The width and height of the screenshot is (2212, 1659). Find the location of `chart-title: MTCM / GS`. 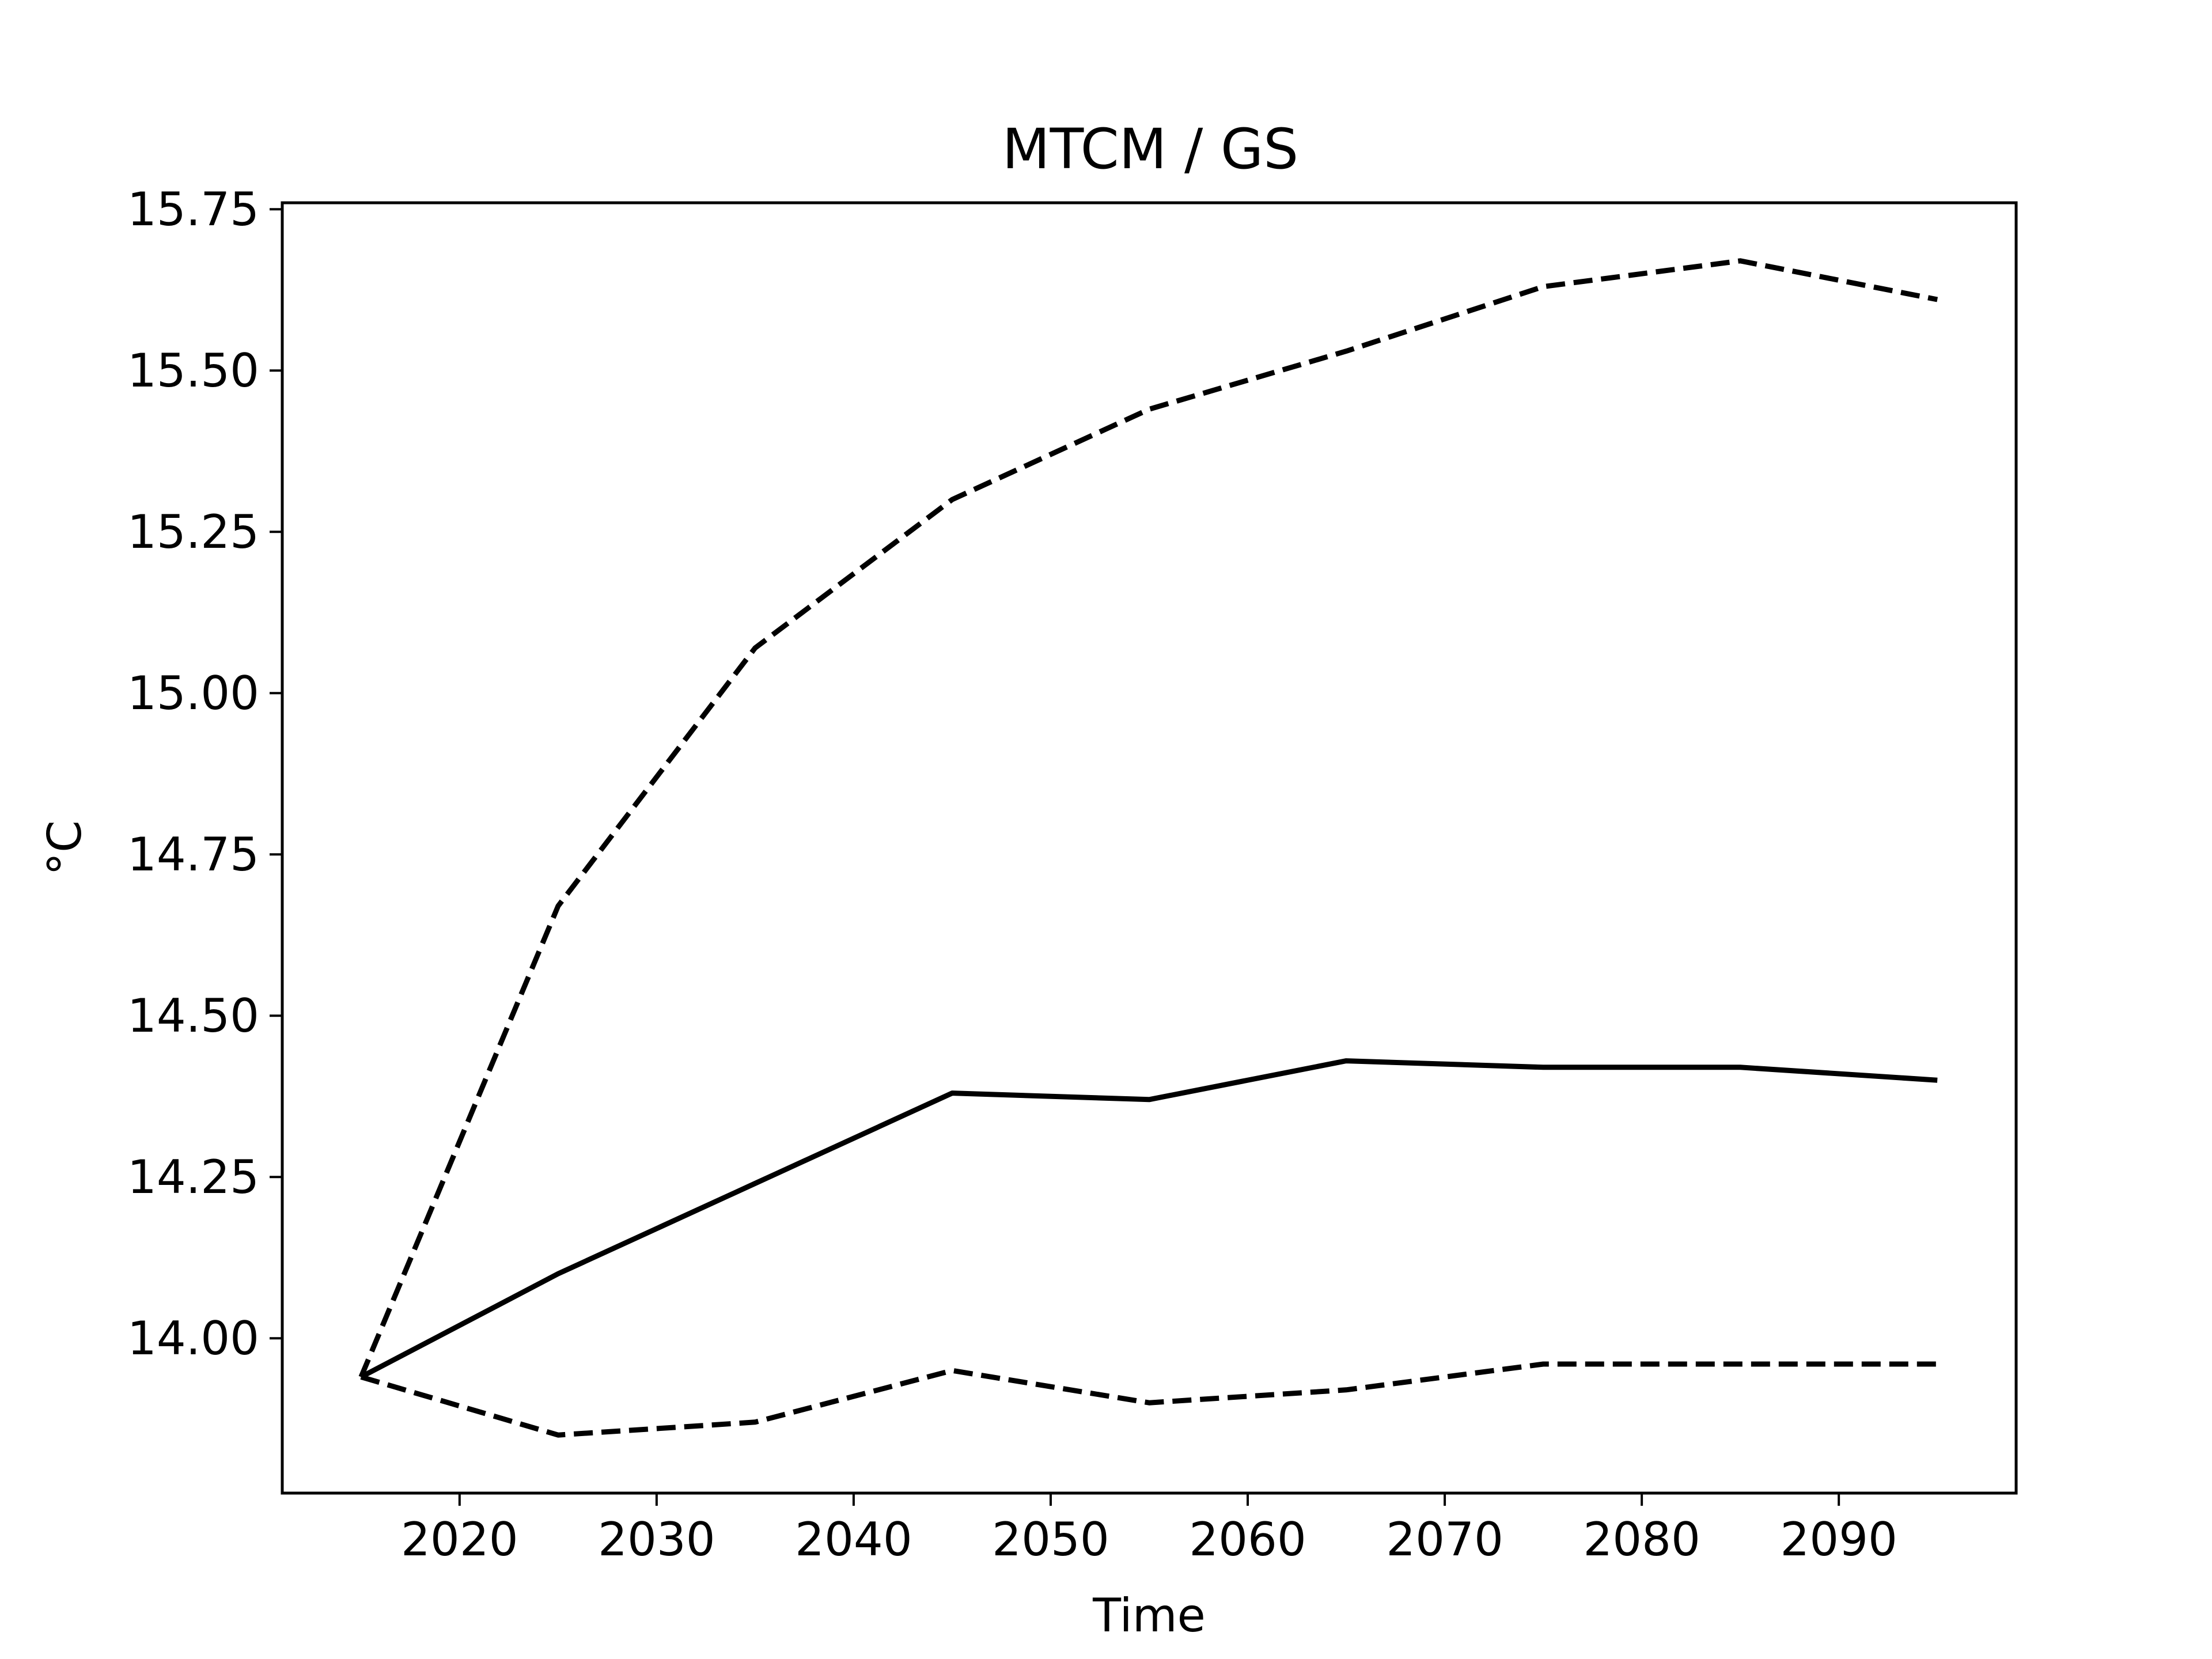

chart-title: MTCM / GS is located at coordinates (1150, 149).